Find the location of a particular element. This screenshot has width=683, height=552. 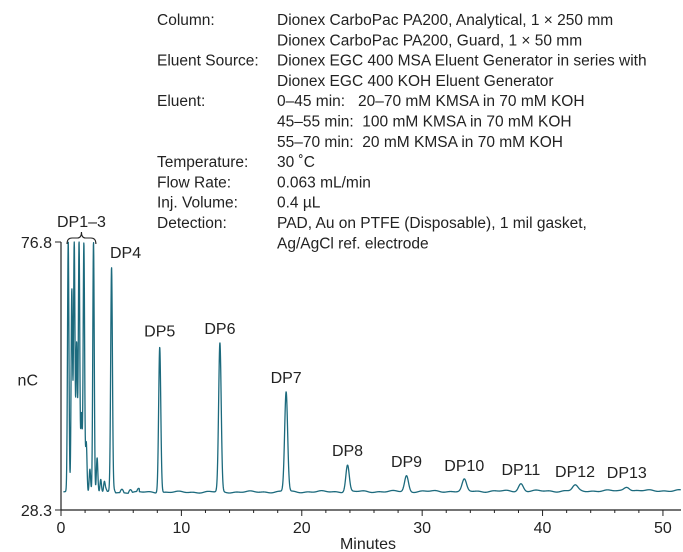

condition-label: Flow Rate: is located at coordinates (194, 182).